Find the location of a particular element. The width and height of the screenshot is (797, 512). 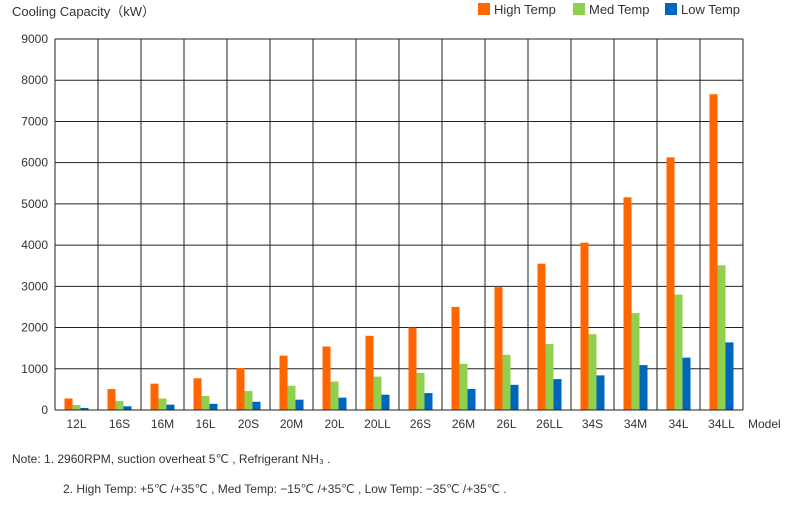

legend-label: Med Temp is located at coordinates (619, 9).